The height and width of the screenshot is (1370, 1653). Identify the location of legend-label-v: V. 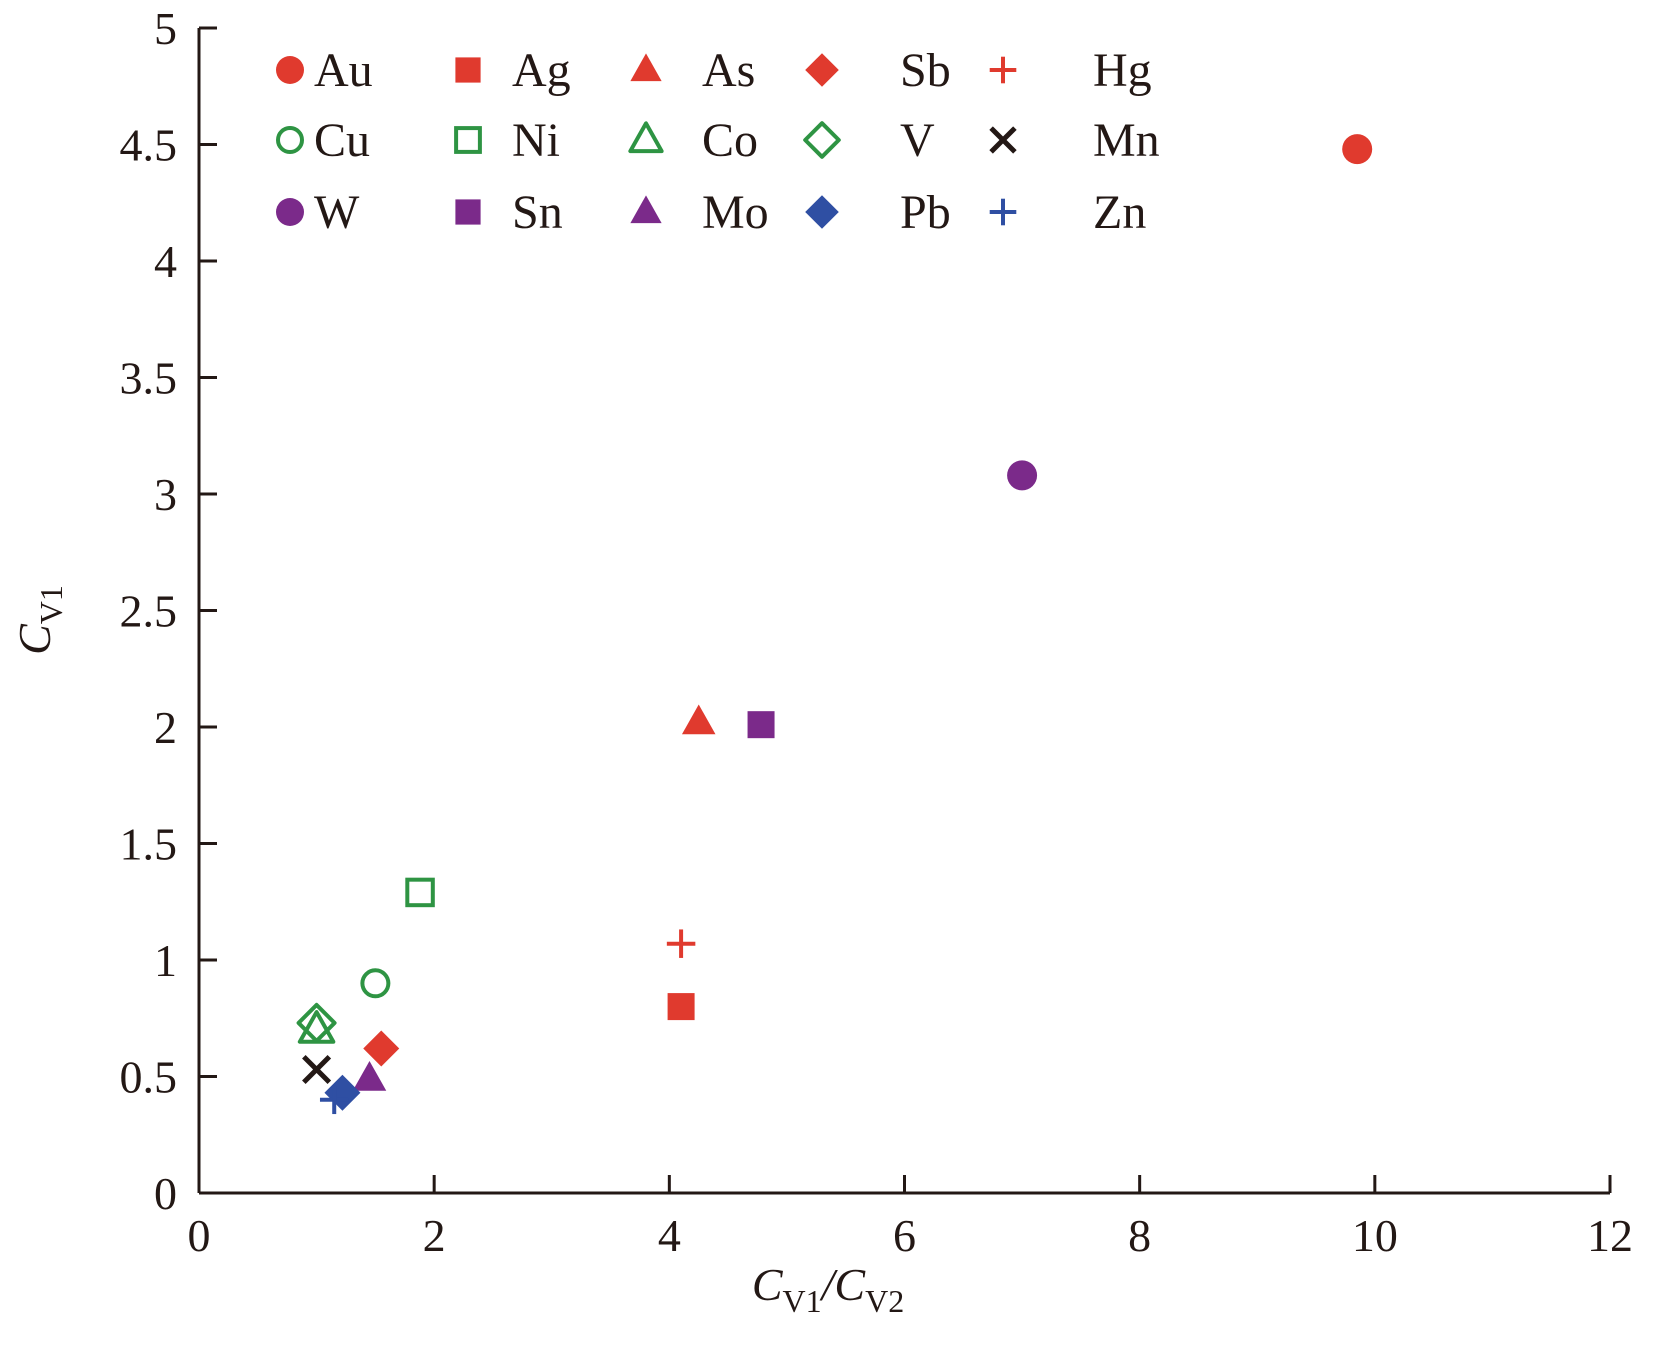
(917, 140).